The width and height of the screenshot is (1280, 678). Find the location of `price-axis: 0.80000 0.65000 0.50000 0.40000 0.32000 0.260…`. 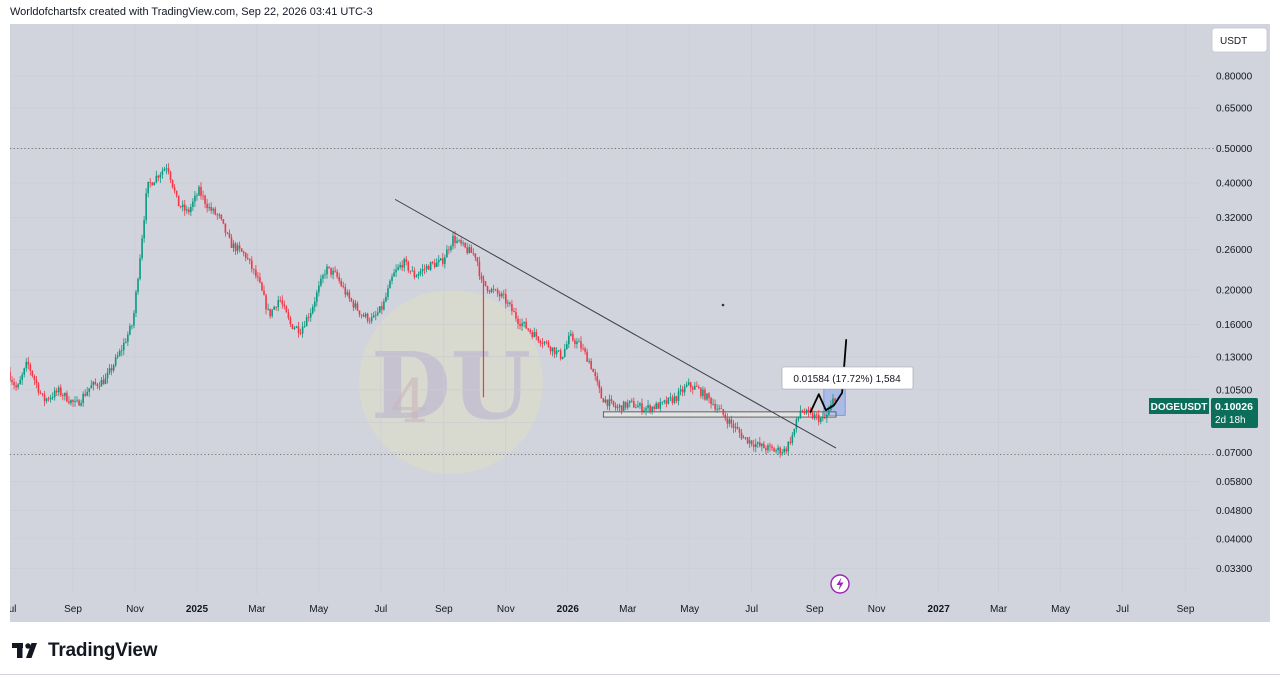

price-axis: 0.80000 0.65000 0.50000 0.40000 0.32000 0.260… is located at coordinates (1234, 323).